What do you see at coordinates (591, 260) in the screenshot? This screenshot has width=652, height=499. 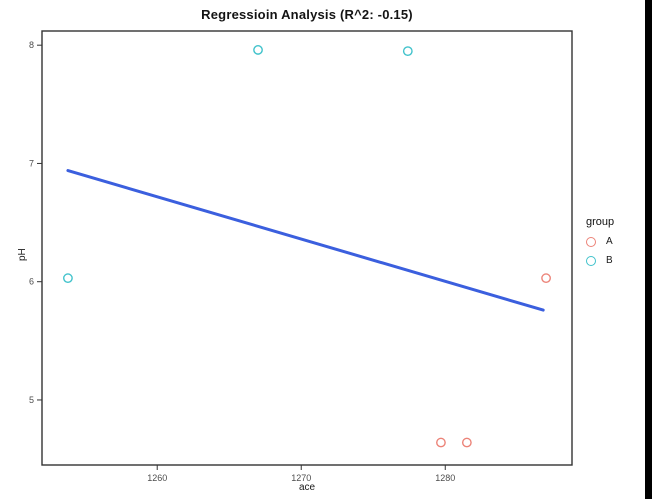 I see `legend-swatch-b-circle-icon` at bounding box center [591, 260].